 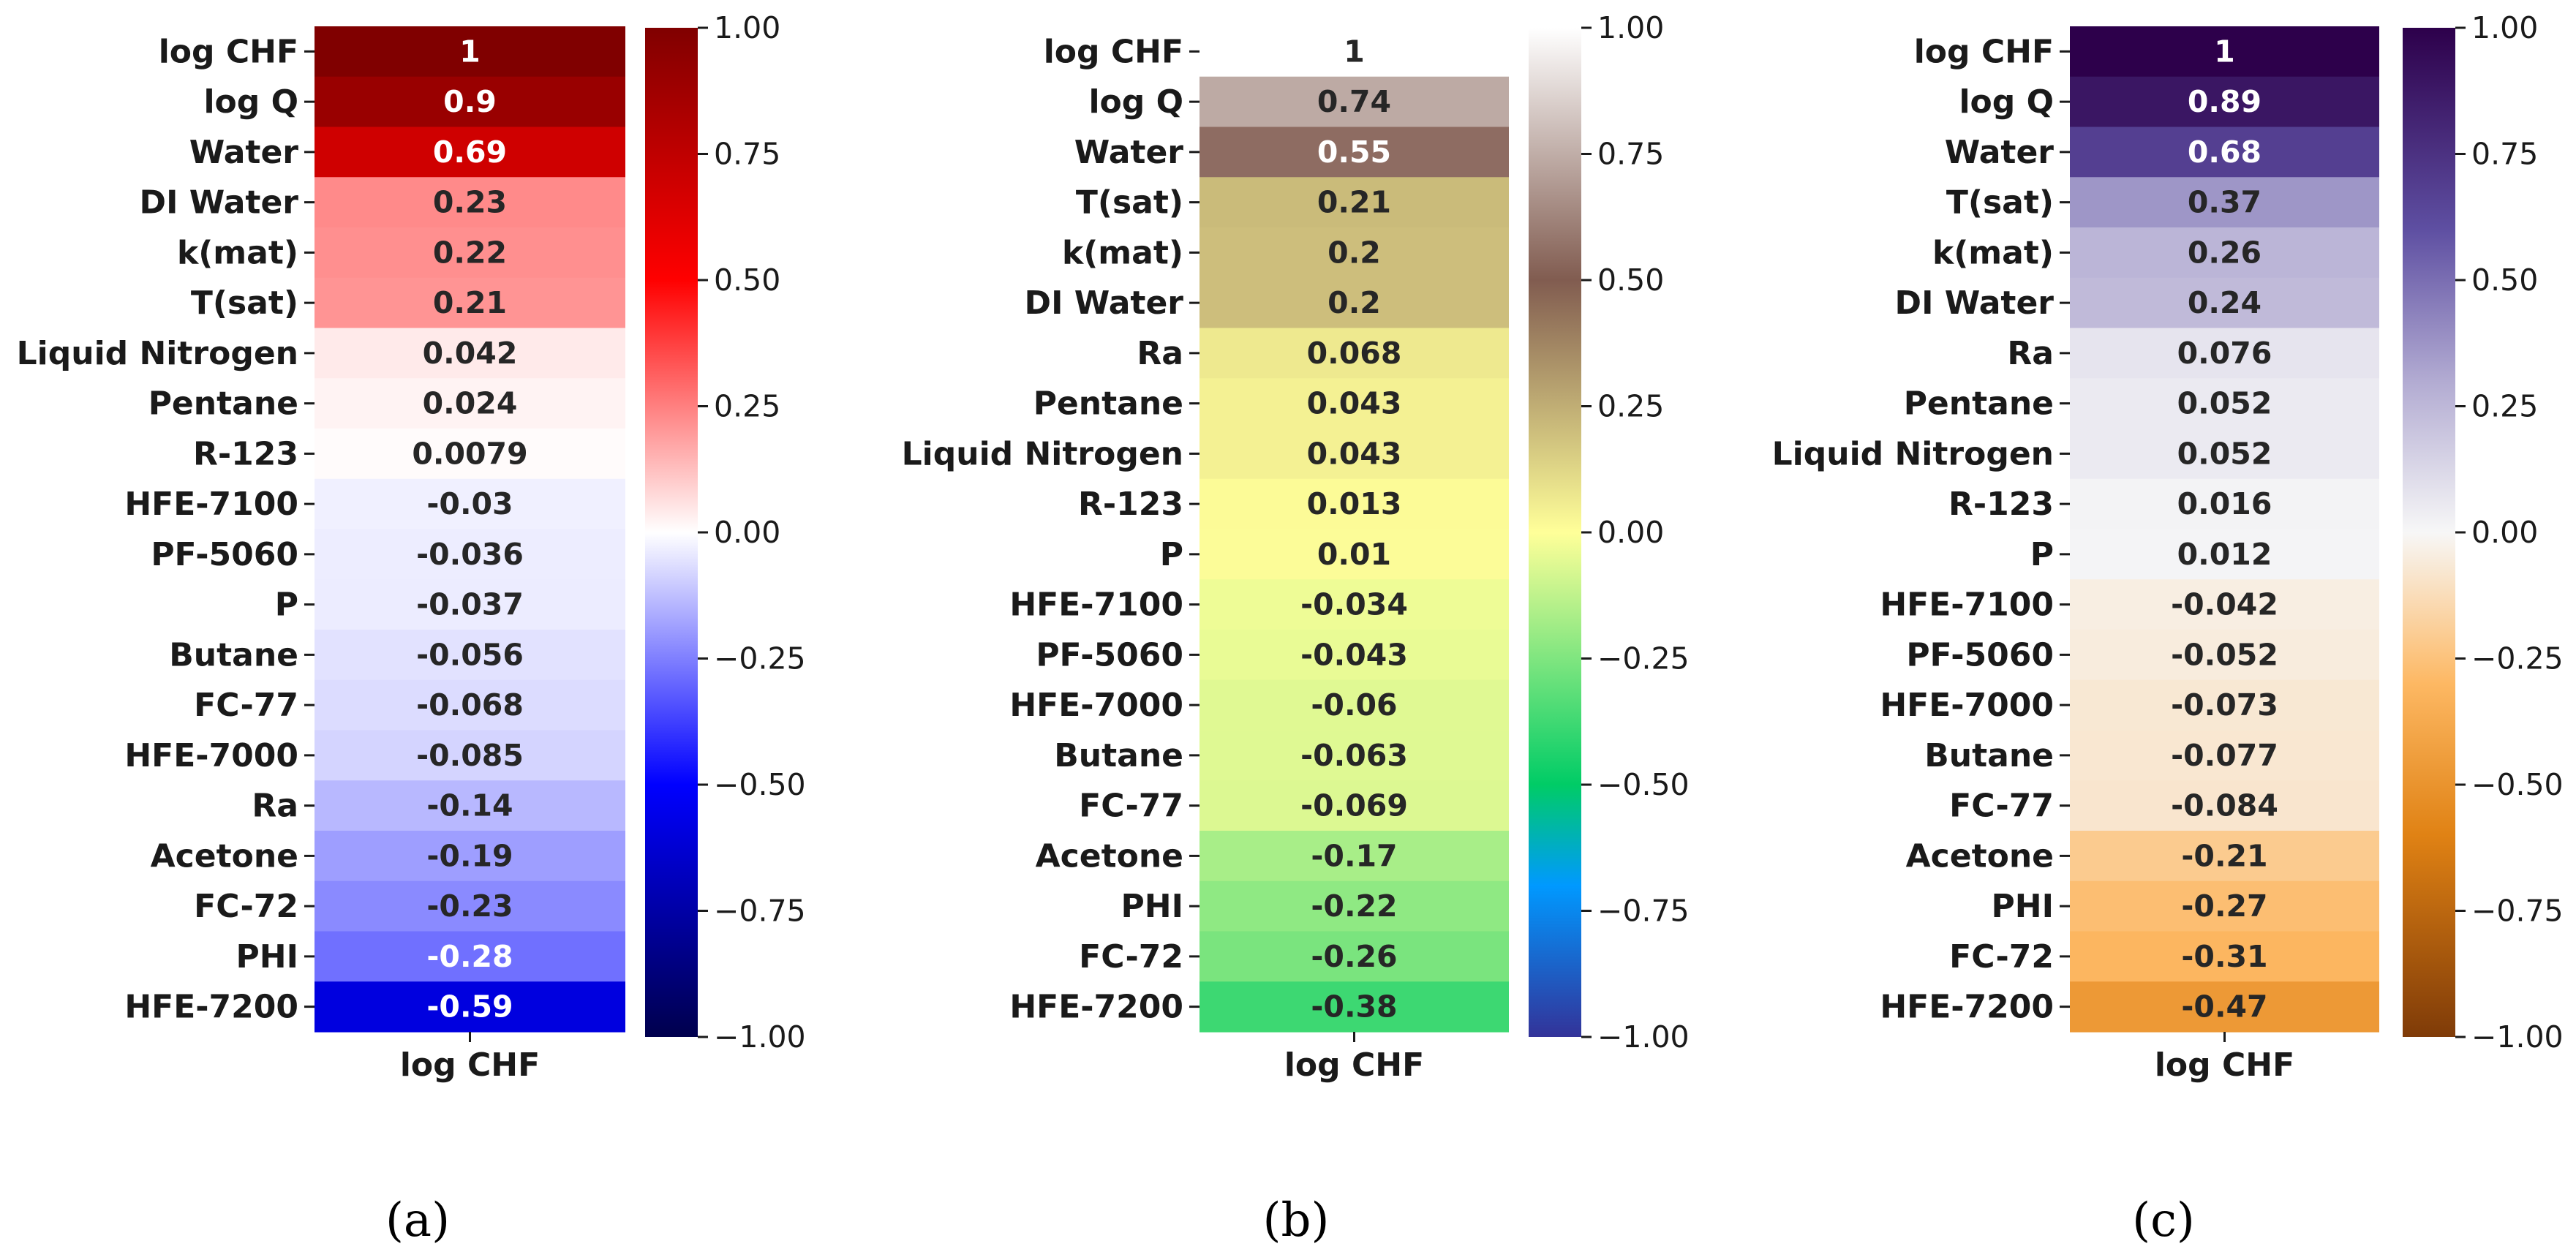 I want to click on row-label: Liquid Nitrogen, so click(x=157, y=353).